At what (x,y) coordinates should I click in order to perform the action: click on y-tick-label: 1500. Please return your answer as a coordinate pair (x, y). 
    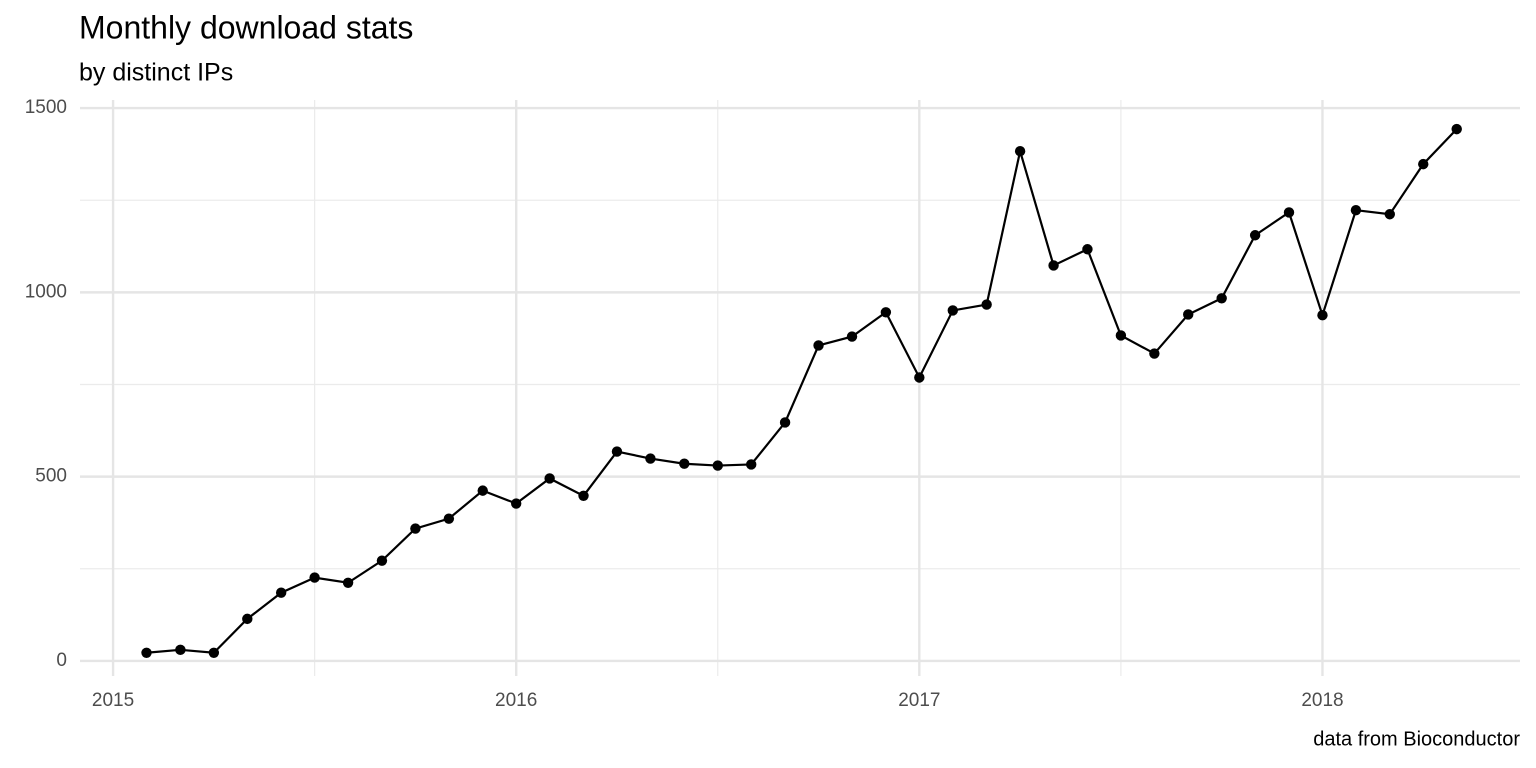
    Looking at the image, I should click on (46, 107).